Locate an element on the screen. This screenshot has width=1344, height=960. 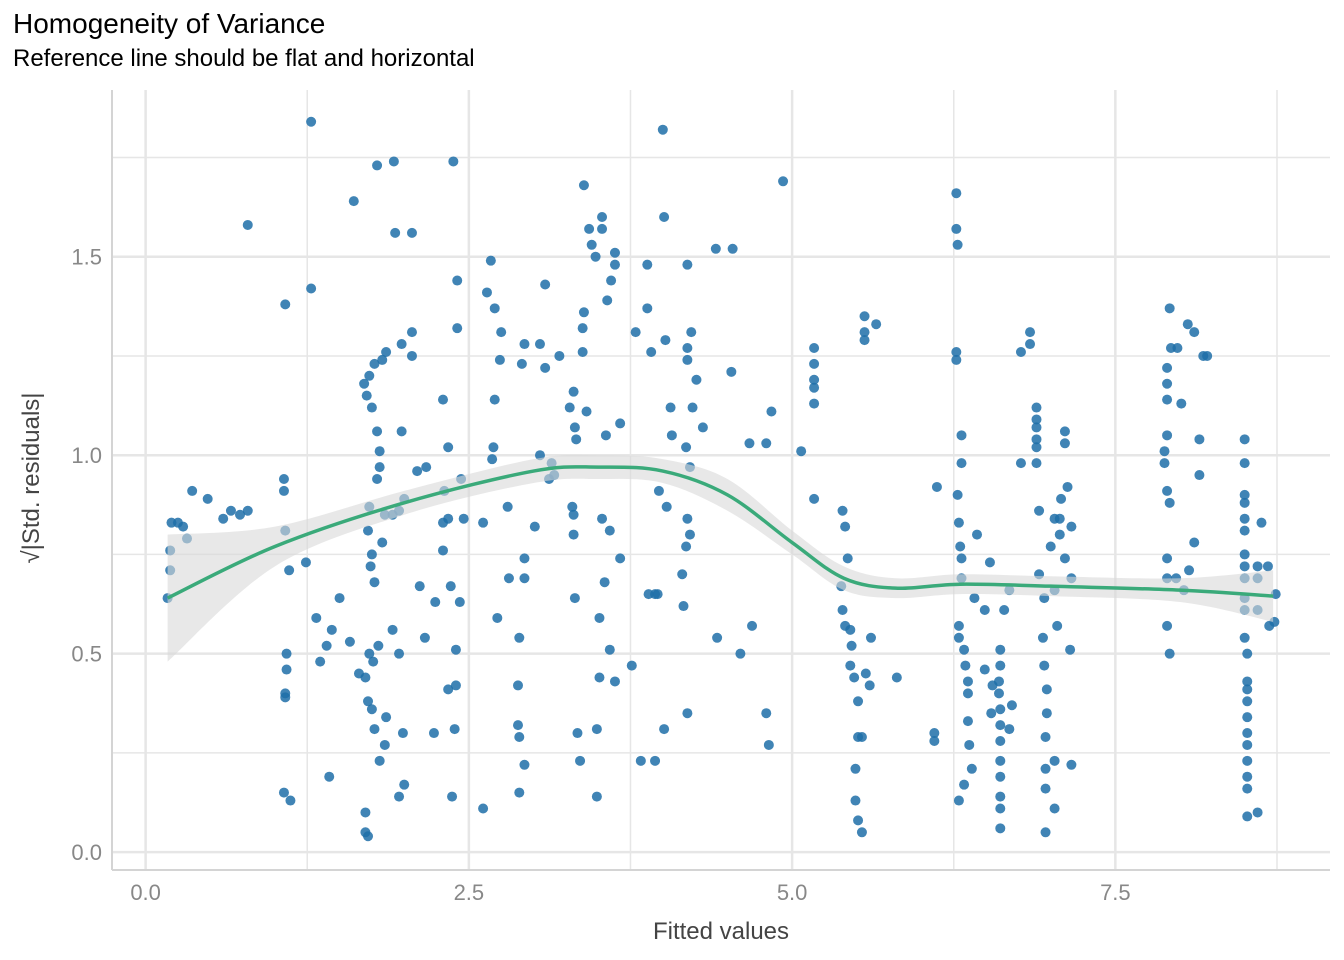
y-tick-label: 0.0 is located at coordinates (86, 852).